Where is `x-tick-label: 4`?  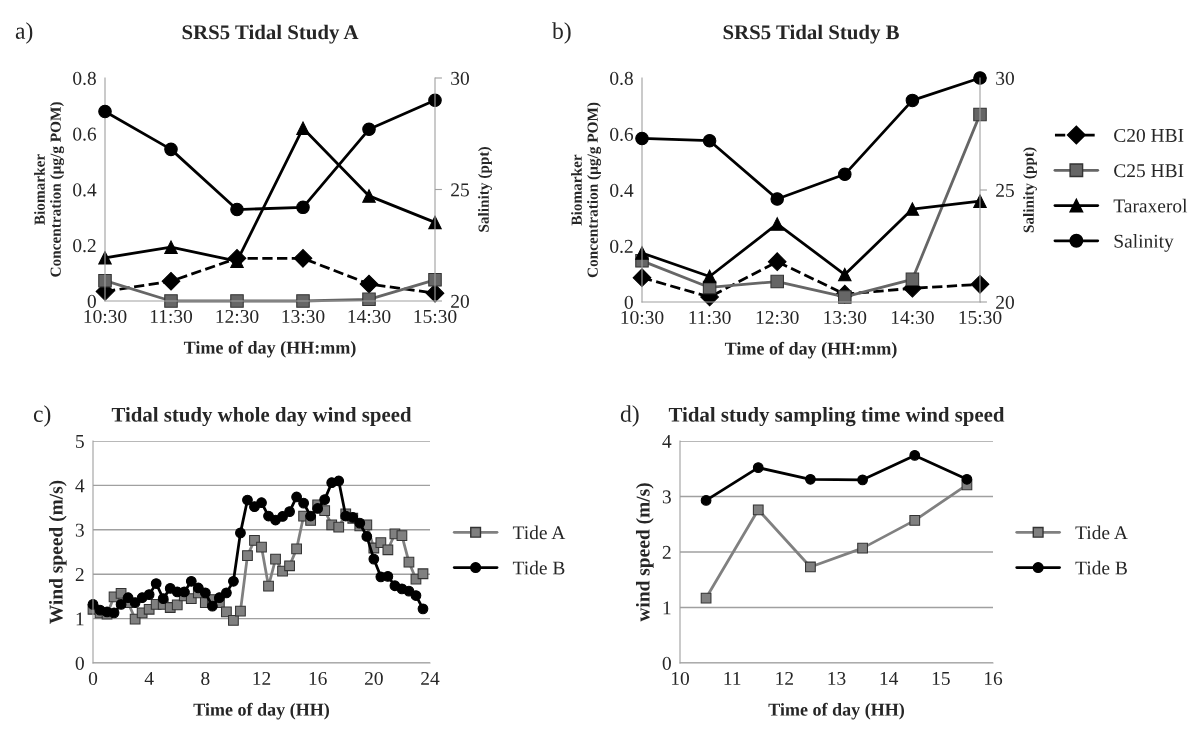
x-tick-label: 4 is located at coordinates (149, 678).